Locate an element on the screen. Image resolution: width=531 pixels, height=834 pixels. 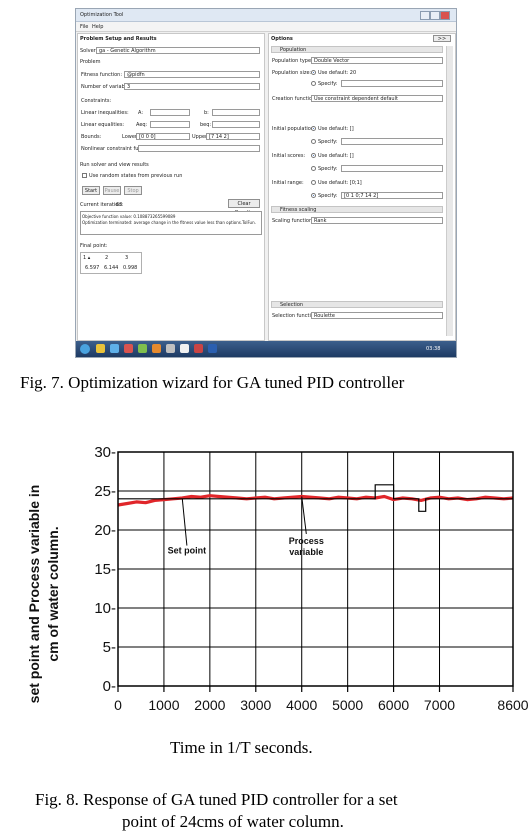
init-scores-label: Initial scores: is located at coordinates (289, 156).